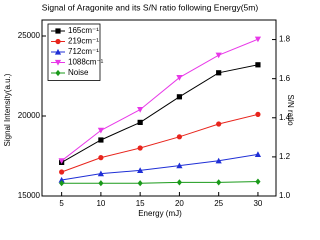 The height and width of the screenshot is (240, 320). Describe the element at coordinates (86, 62) in the screenshot. I see `legend-label: 1088cm⁻¹` at that location.